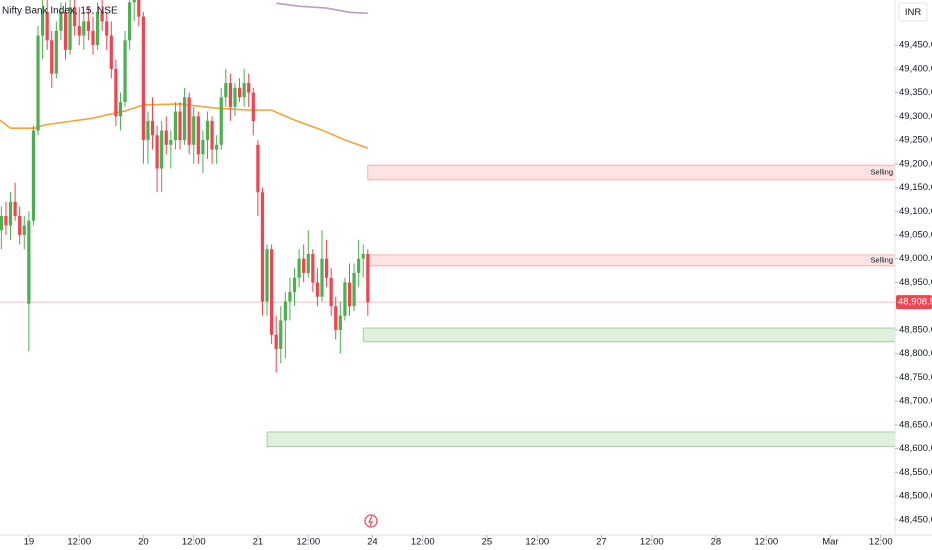  What do you see at coordinates (915, 472) in the screenshot?
I see `y-tick-label: 48,550.00` at bounding box center [915, 472].